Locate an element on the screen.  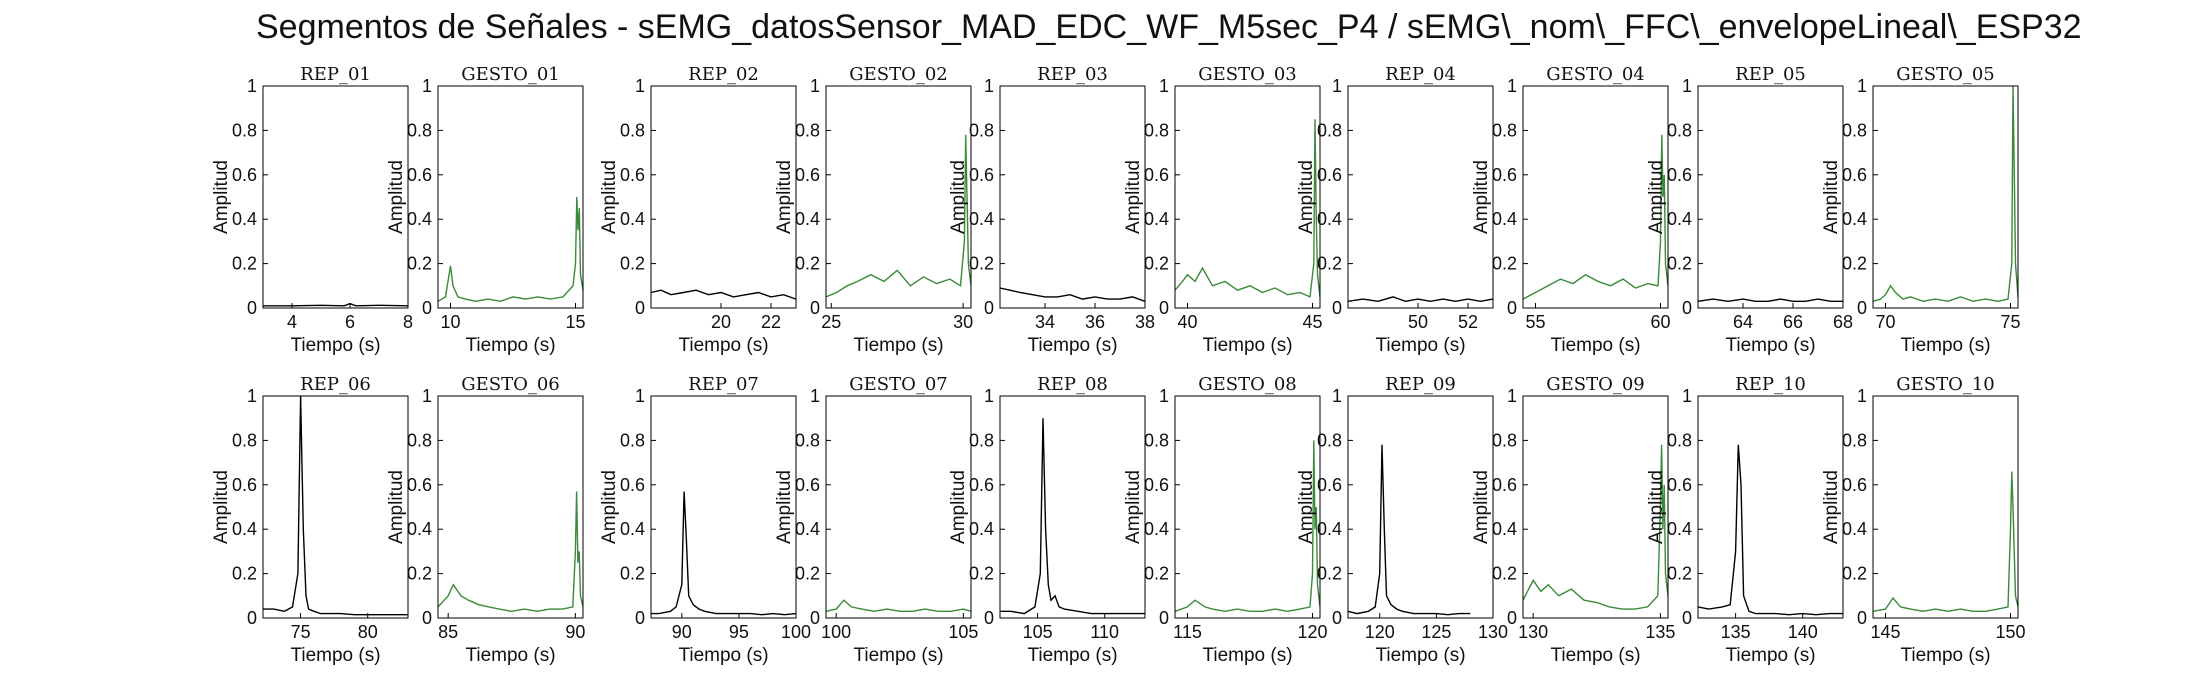
subplot-title: REP_06 is located at coordinates (335, 384).